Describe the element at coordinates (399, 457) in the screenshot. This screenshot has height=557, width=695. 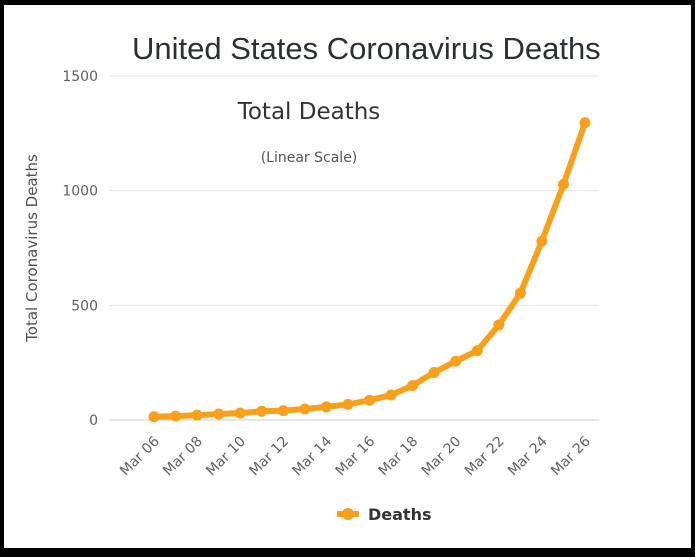
I see `x-tick-label: Mar 18` at that location.